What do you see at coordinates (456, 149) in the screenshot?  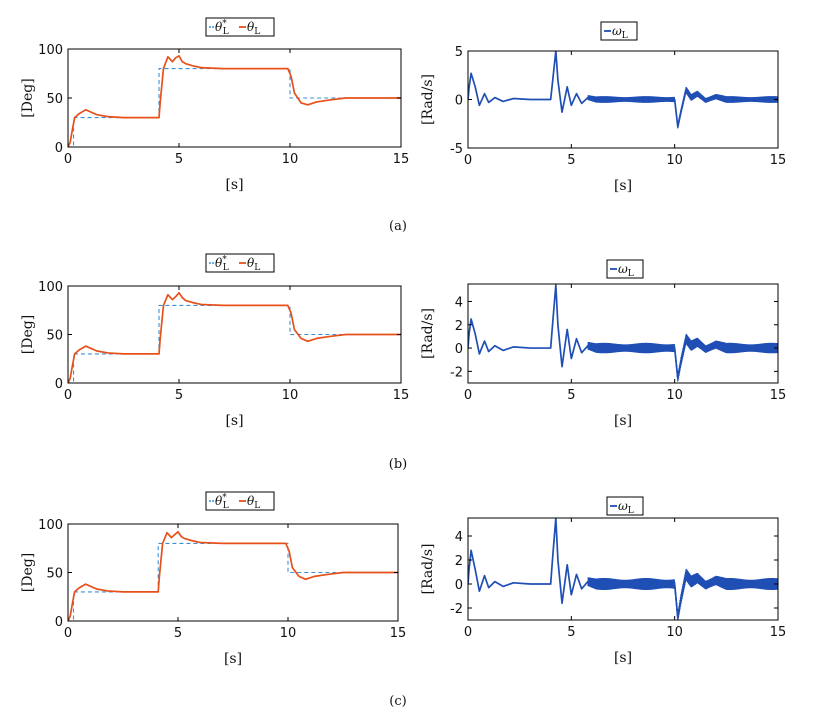 I see `y-tick-label: -5` at bounding box center [456, 149].